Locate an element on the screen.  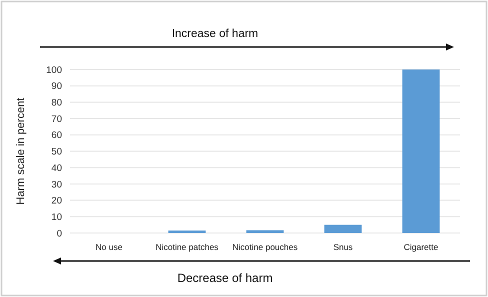
x-tick-label: Nicotine patches is located at coordinates (187, 247).